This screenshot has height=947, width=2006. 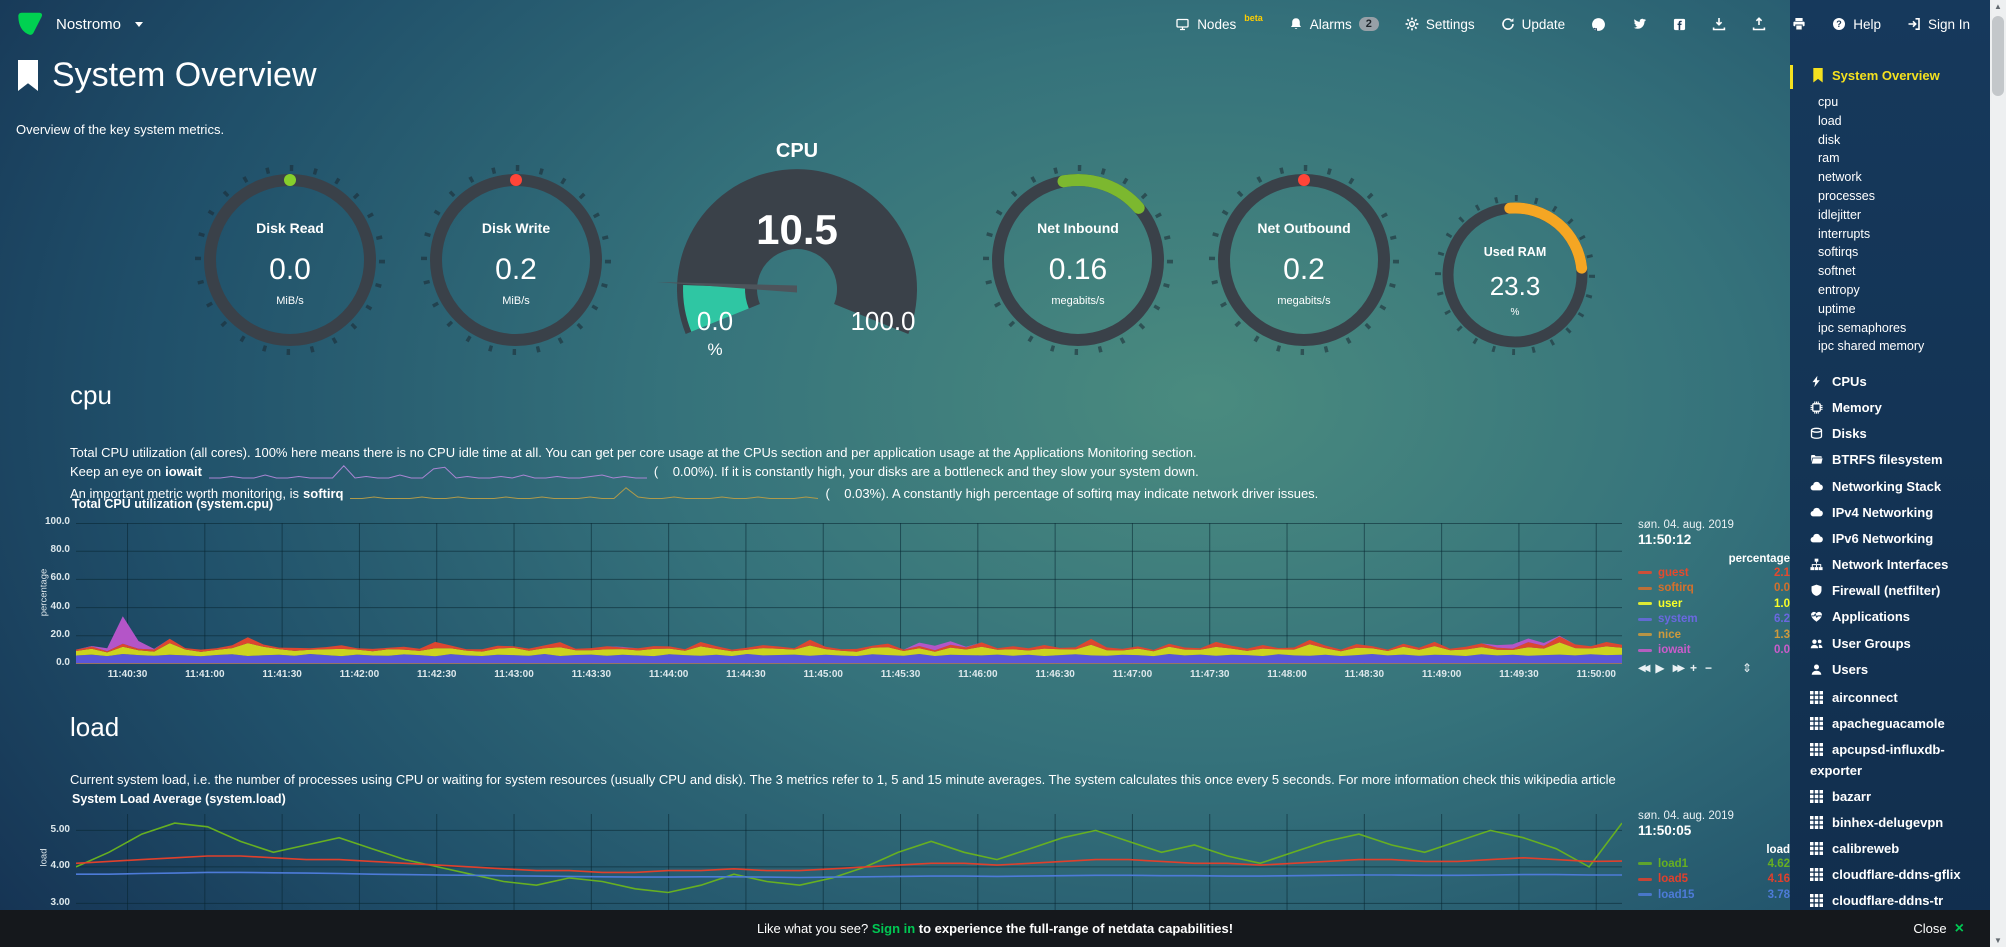 What do you see at coordinates (1714, 589) in the screenshot?
I see `cpu-legend-row-softirq: softirq 0.0` at bounding box center [1714, 589].